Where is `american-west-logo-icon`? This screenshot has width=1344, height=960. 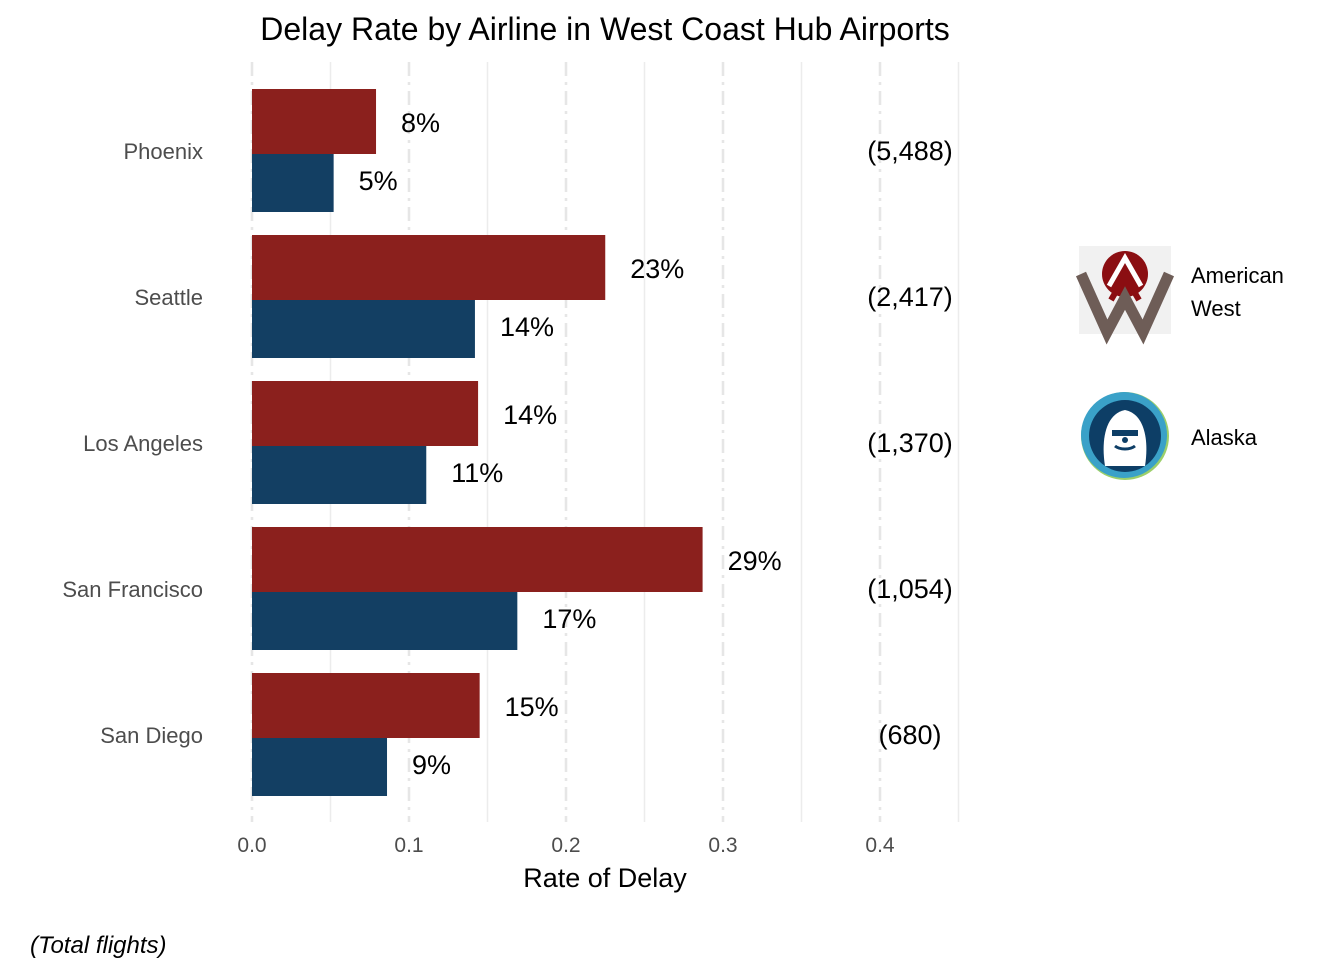 american-west-logo-icon is located at coordinates (1125, 295).